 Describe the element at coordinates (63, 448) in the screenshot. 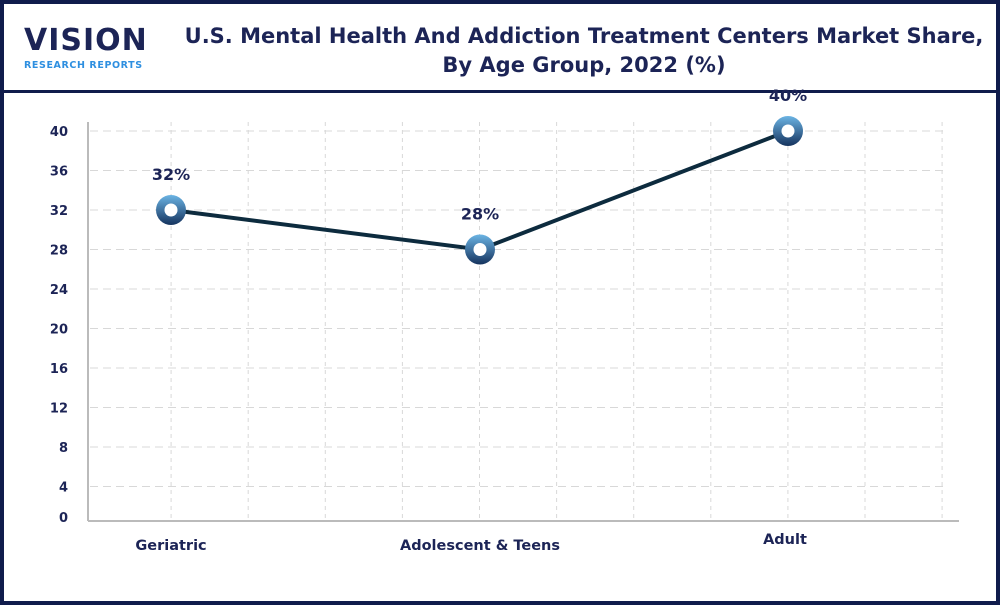

I see `y-tick-label: 8` at that location.